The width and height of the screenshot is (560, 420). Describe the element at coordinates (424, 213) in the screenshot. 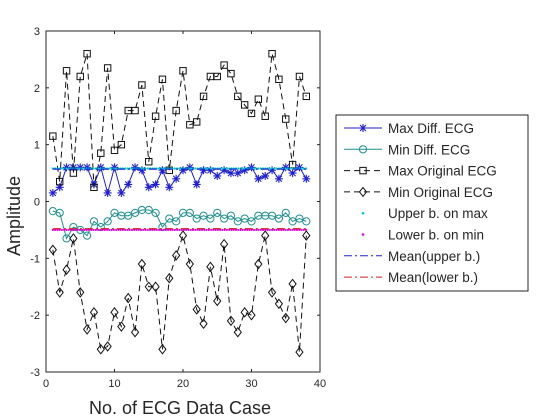

I see `legend-entry: Upper b. on max` at that location.